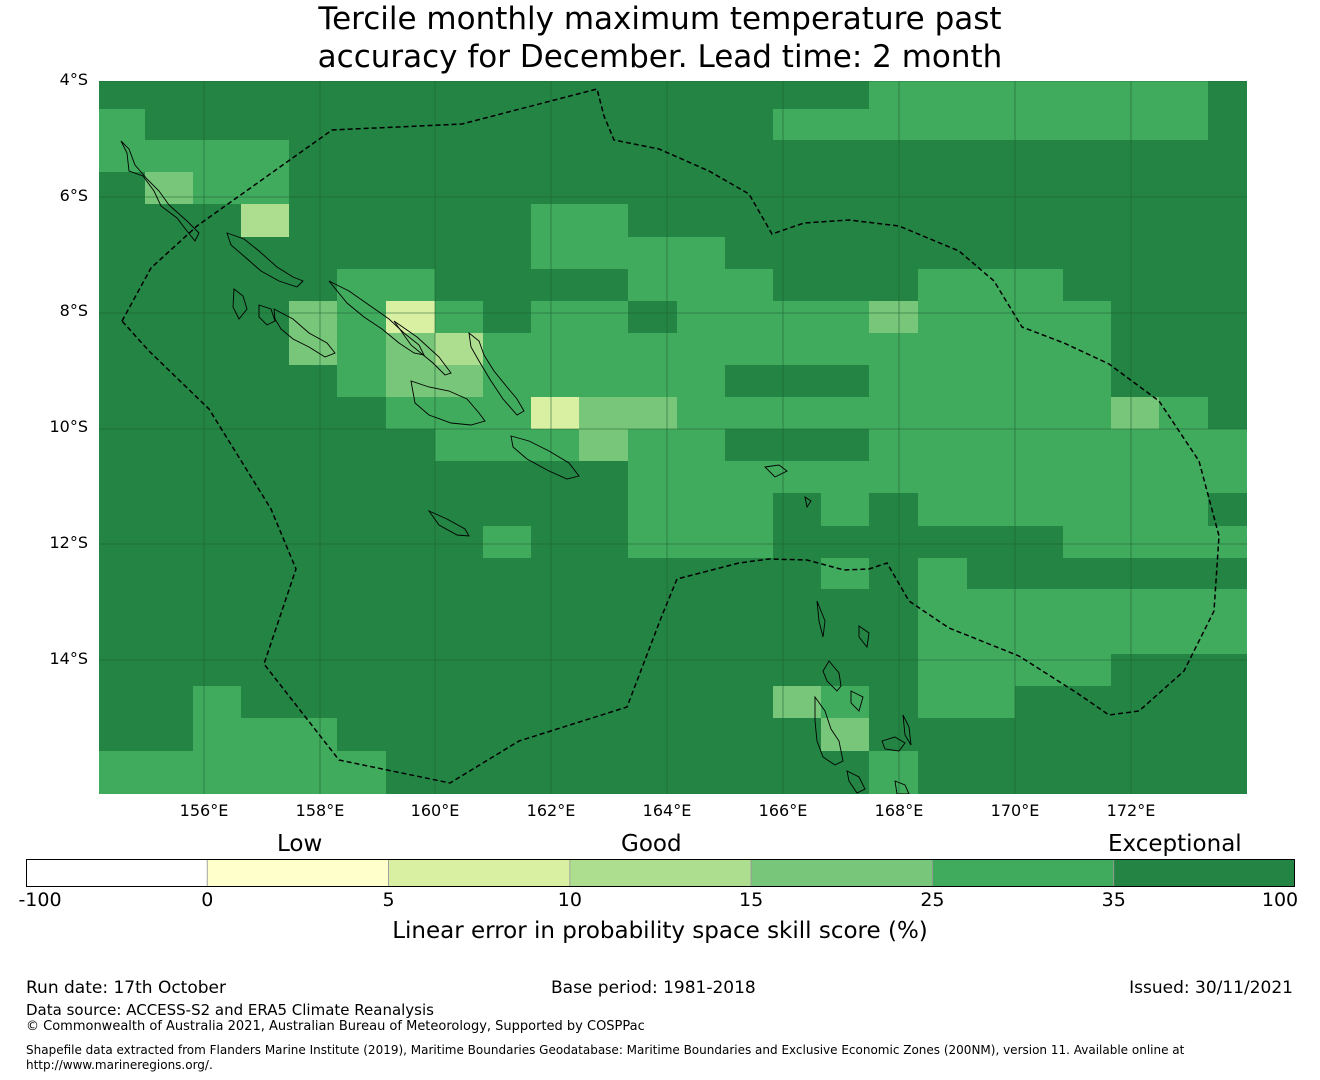  I want to click on issued-date: Issued: 30/11/2021, so click(1211, 988).